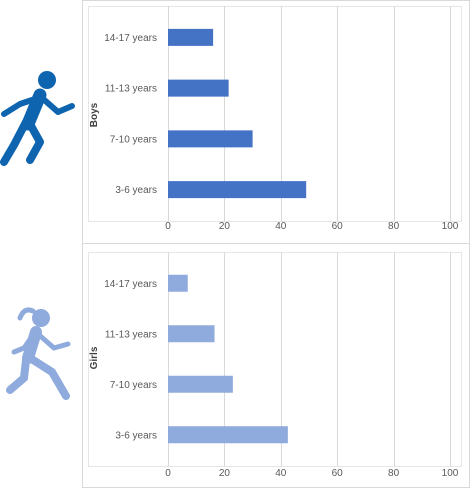 Image resolution: width=470 pixels, height=488 pixels. I want to click on running-girl-icon, so click(38, 353).